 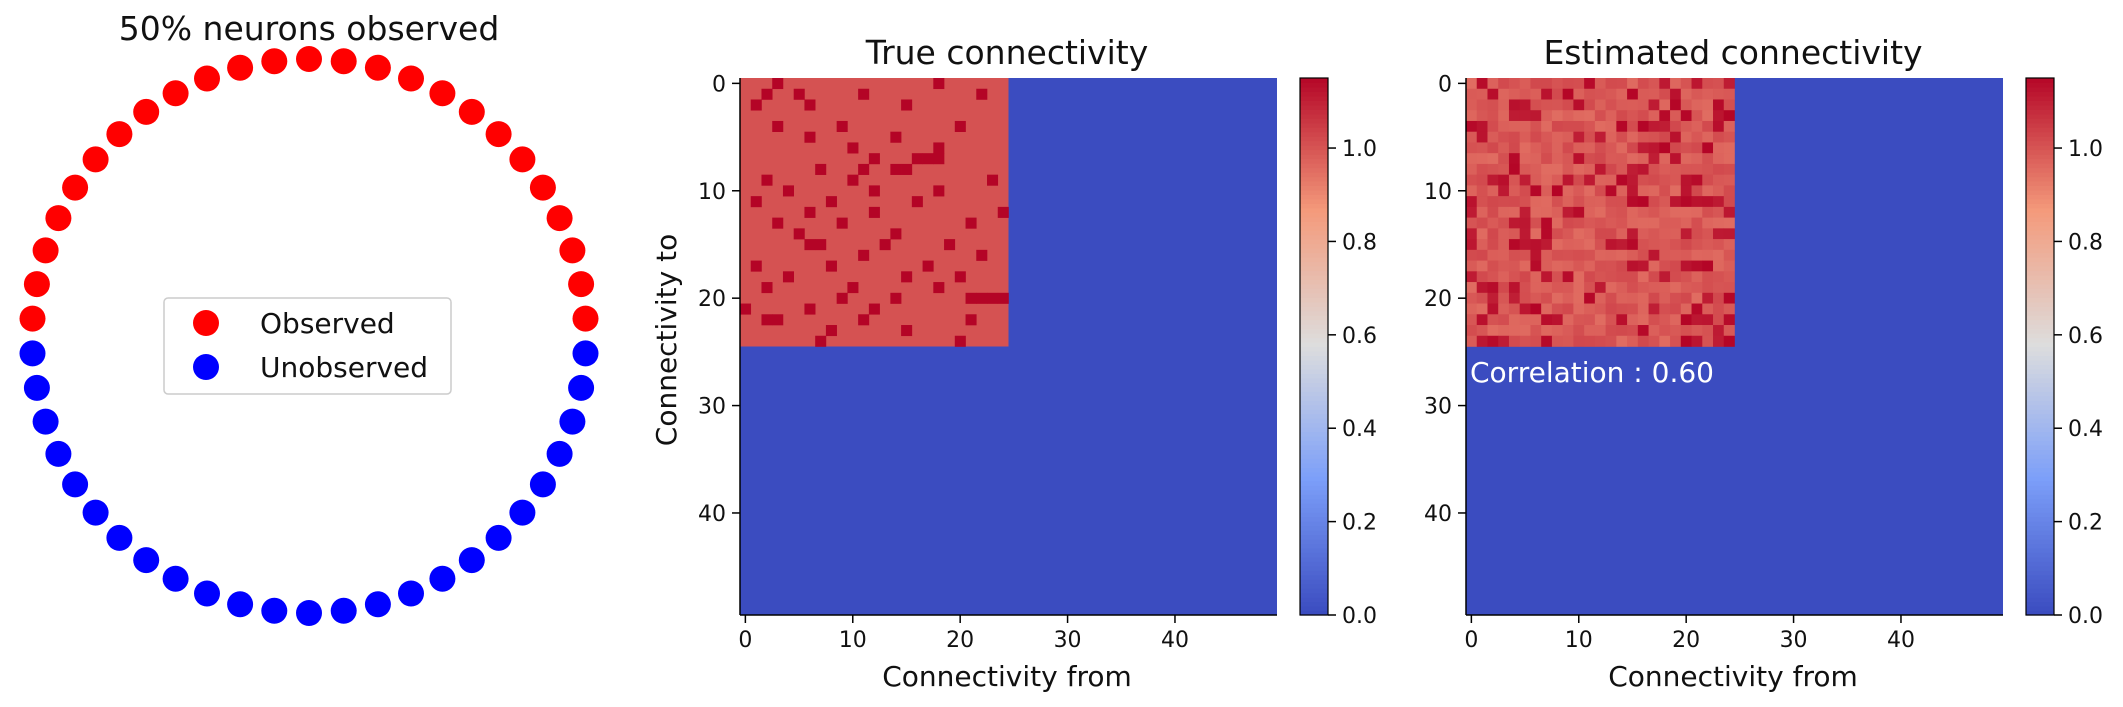 I want to click on correlation-annotation: Correlation : 0.60, so click(x=1592, y=372).